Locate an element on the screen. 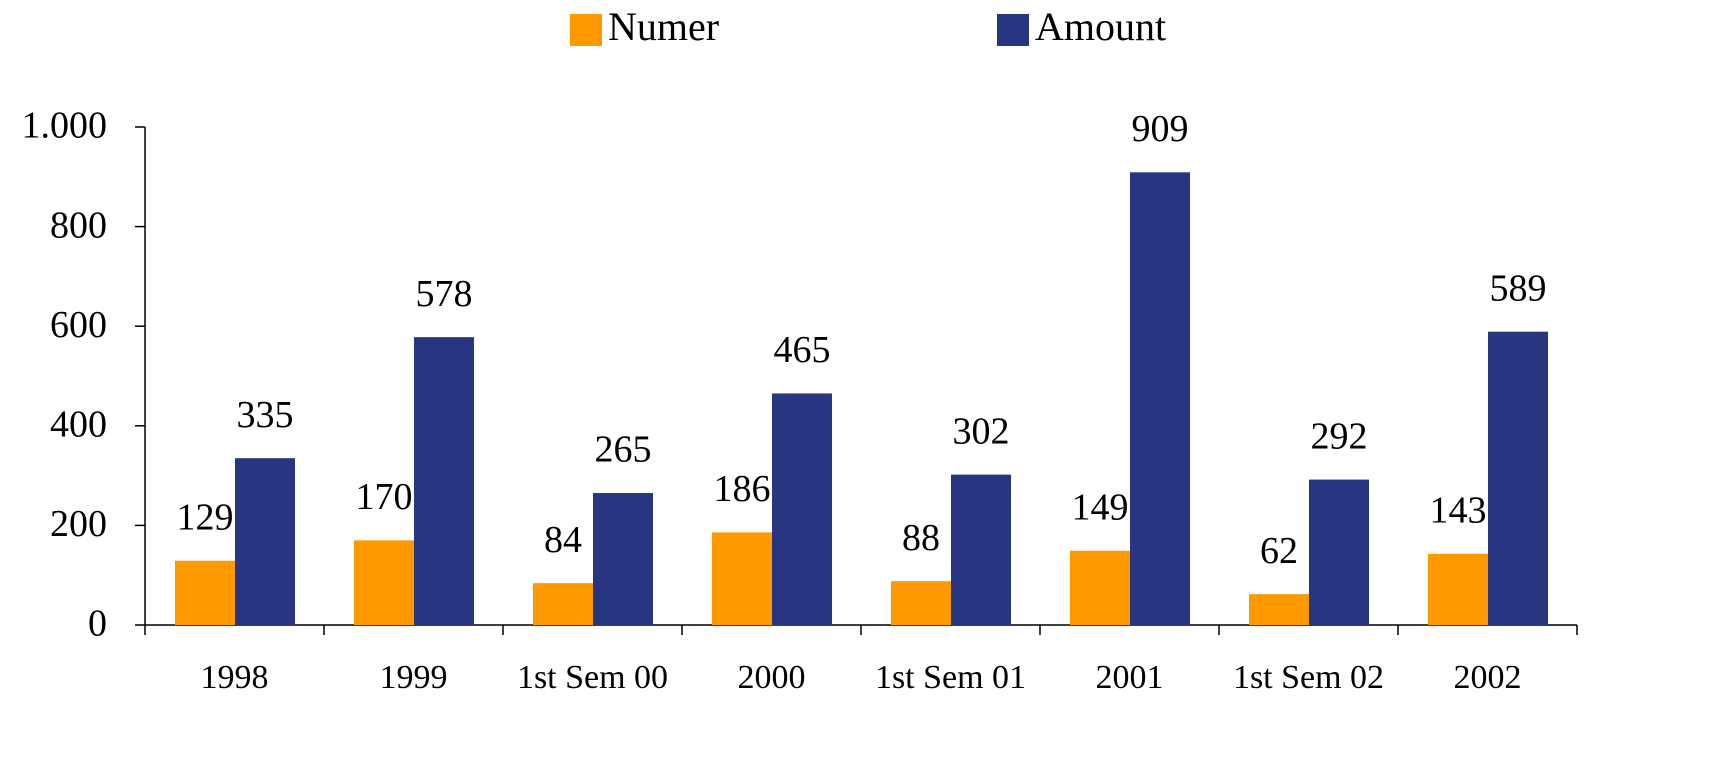 The width and height of the screenshot is (1733, 768). value-label: 149 is located at coordinates (1100, 508).